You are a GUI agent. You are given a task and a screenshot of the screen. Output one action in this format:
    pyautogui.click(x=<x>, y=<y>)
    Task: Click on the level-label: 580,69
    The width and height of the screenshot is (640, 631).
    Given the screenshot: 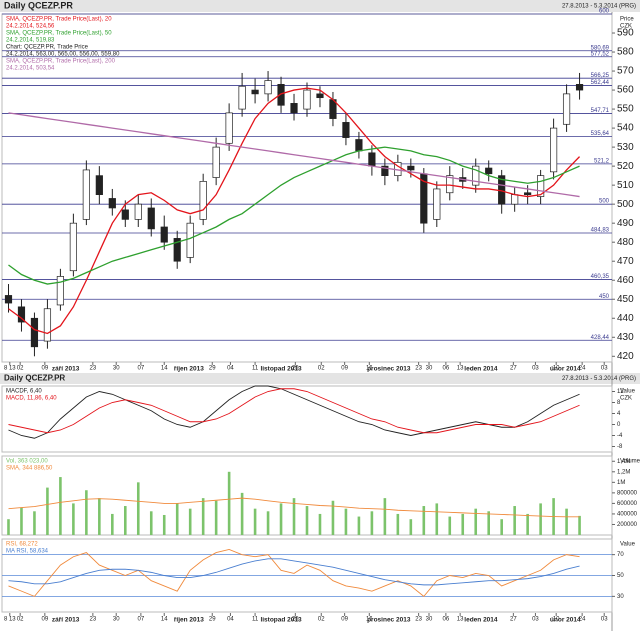 What is the action you would take?
    pyautogui.click(x=600, y=48)
    